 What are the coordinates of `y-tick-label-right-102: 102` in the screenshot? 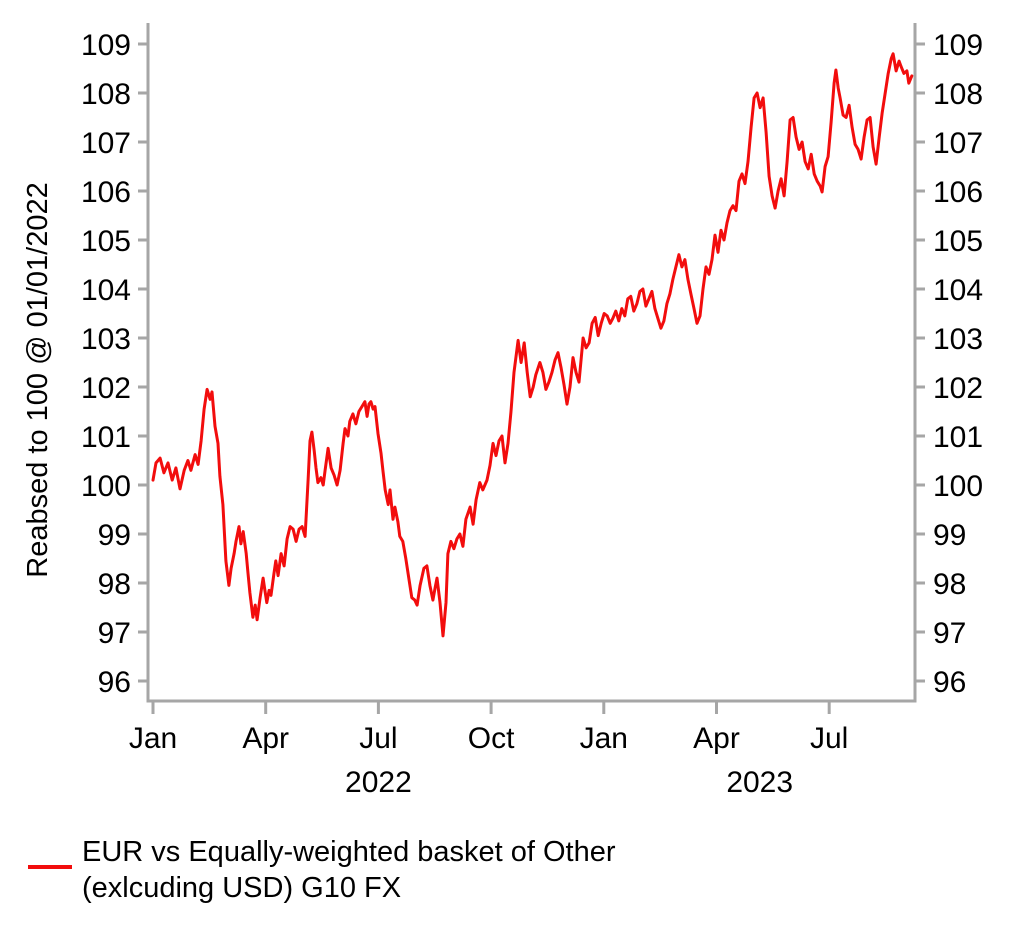 It's located at (958, 388).